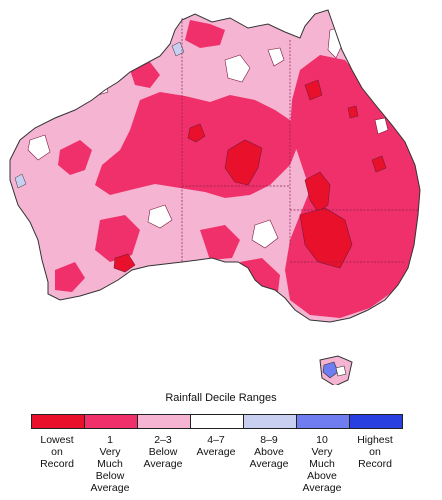 The width and height of the screenshot is (442, 500). What do you see at coordinates (110, 464) in the screenshot?
I see `legend-label-very-much-below-average: 1 Very Much Below Average` at bounding box center [110, 464].